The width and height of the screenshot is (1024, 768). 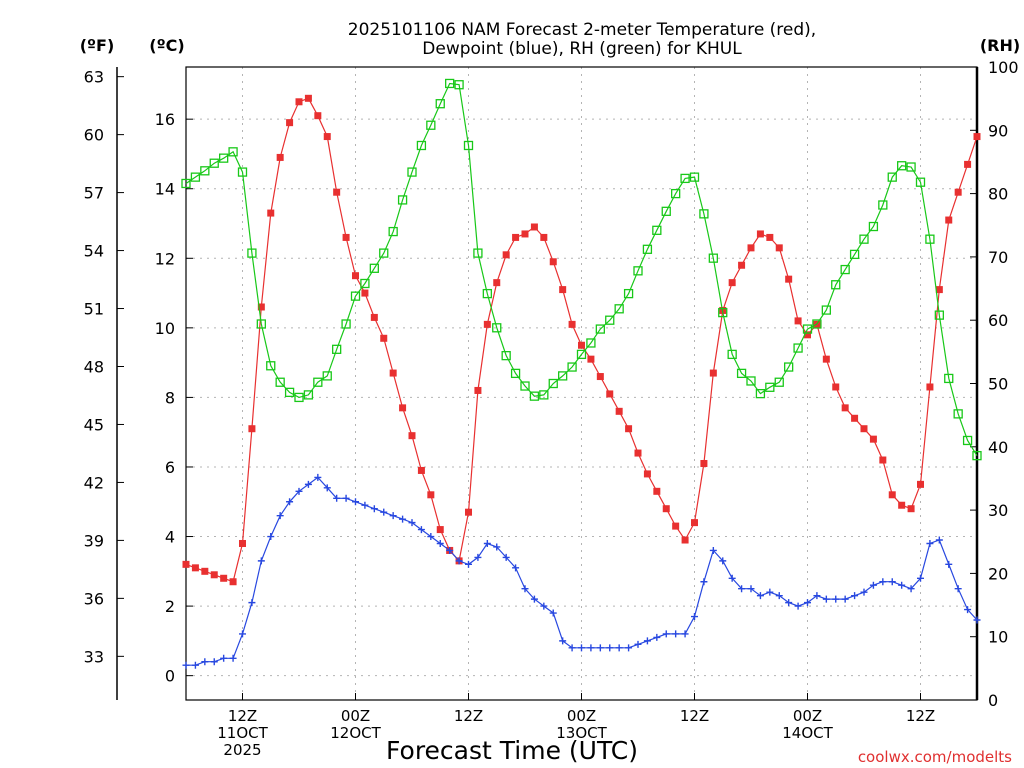 What do you see at coordinates (94, 656) in the screenshot?
I see `fahrenheit-tick-label: 33` at bounding box center [94, 656].